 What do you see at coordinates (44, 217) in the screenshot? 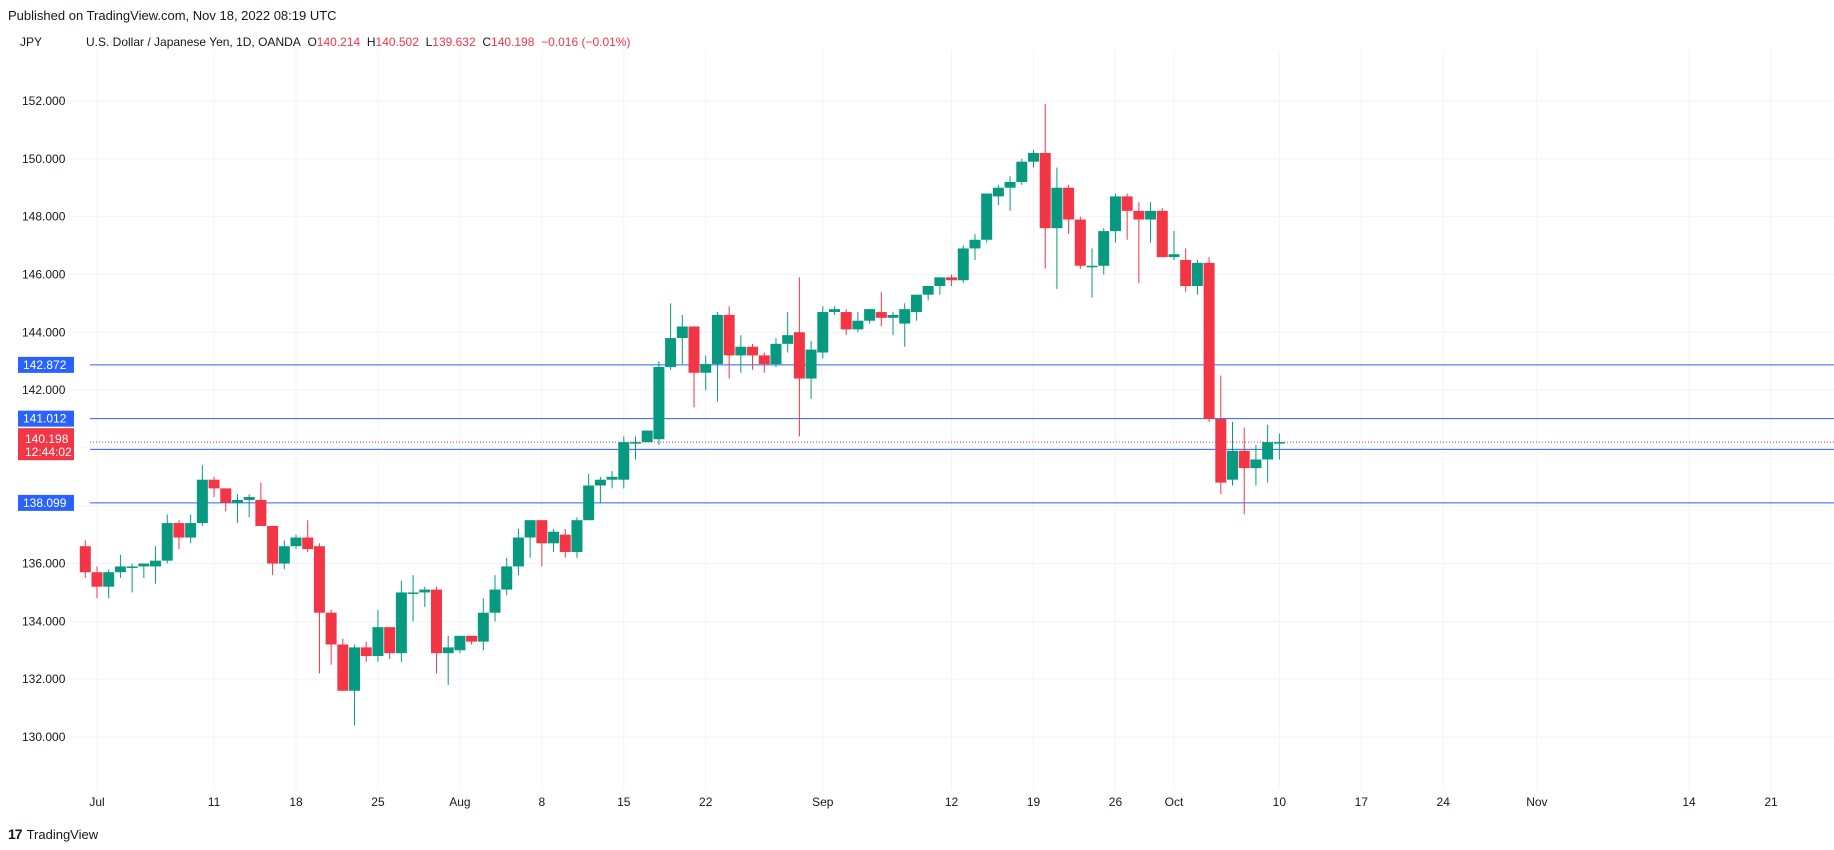
I see `y-tick-label: 148.000` at bounding box center [44, 217].